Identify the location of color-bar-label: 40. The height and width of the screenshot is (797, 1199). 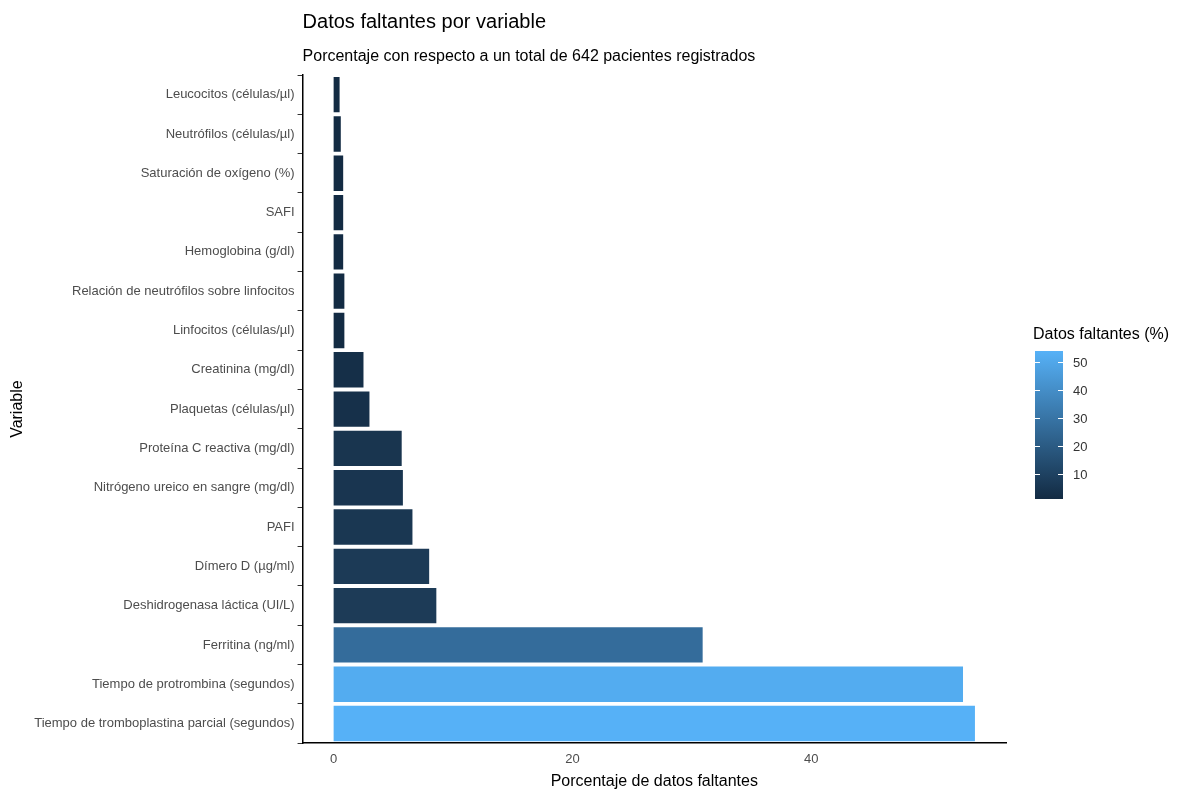
(1080, 390).